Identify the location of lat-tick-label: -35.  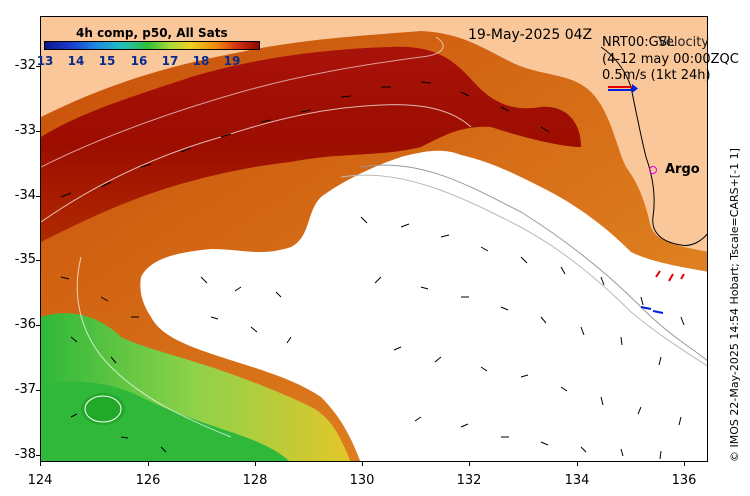
(25, 259).